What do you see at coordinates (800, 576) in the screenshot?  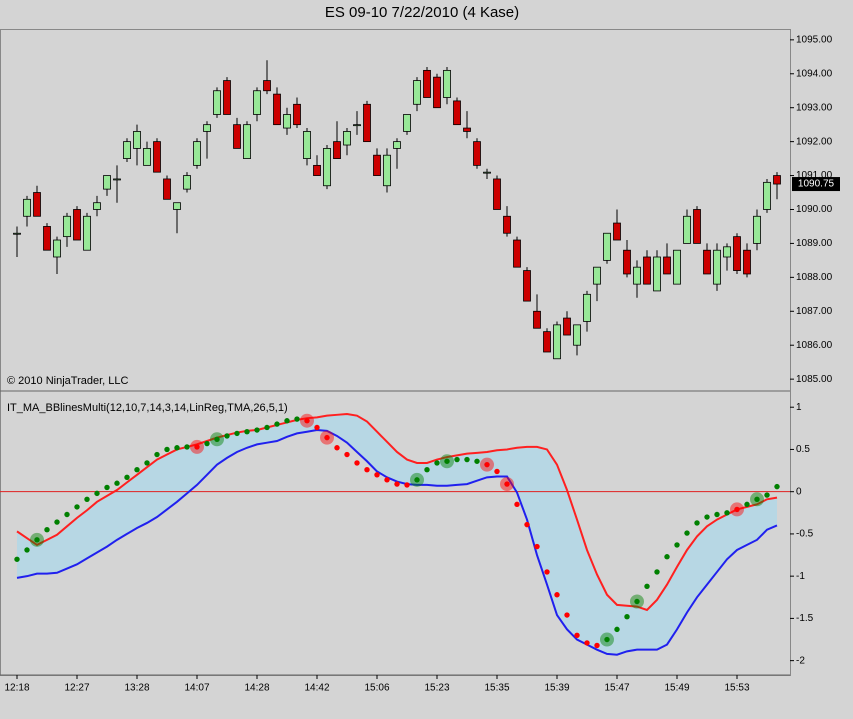 I see `y-tick-label: -1` at bounding box center [800, 576].